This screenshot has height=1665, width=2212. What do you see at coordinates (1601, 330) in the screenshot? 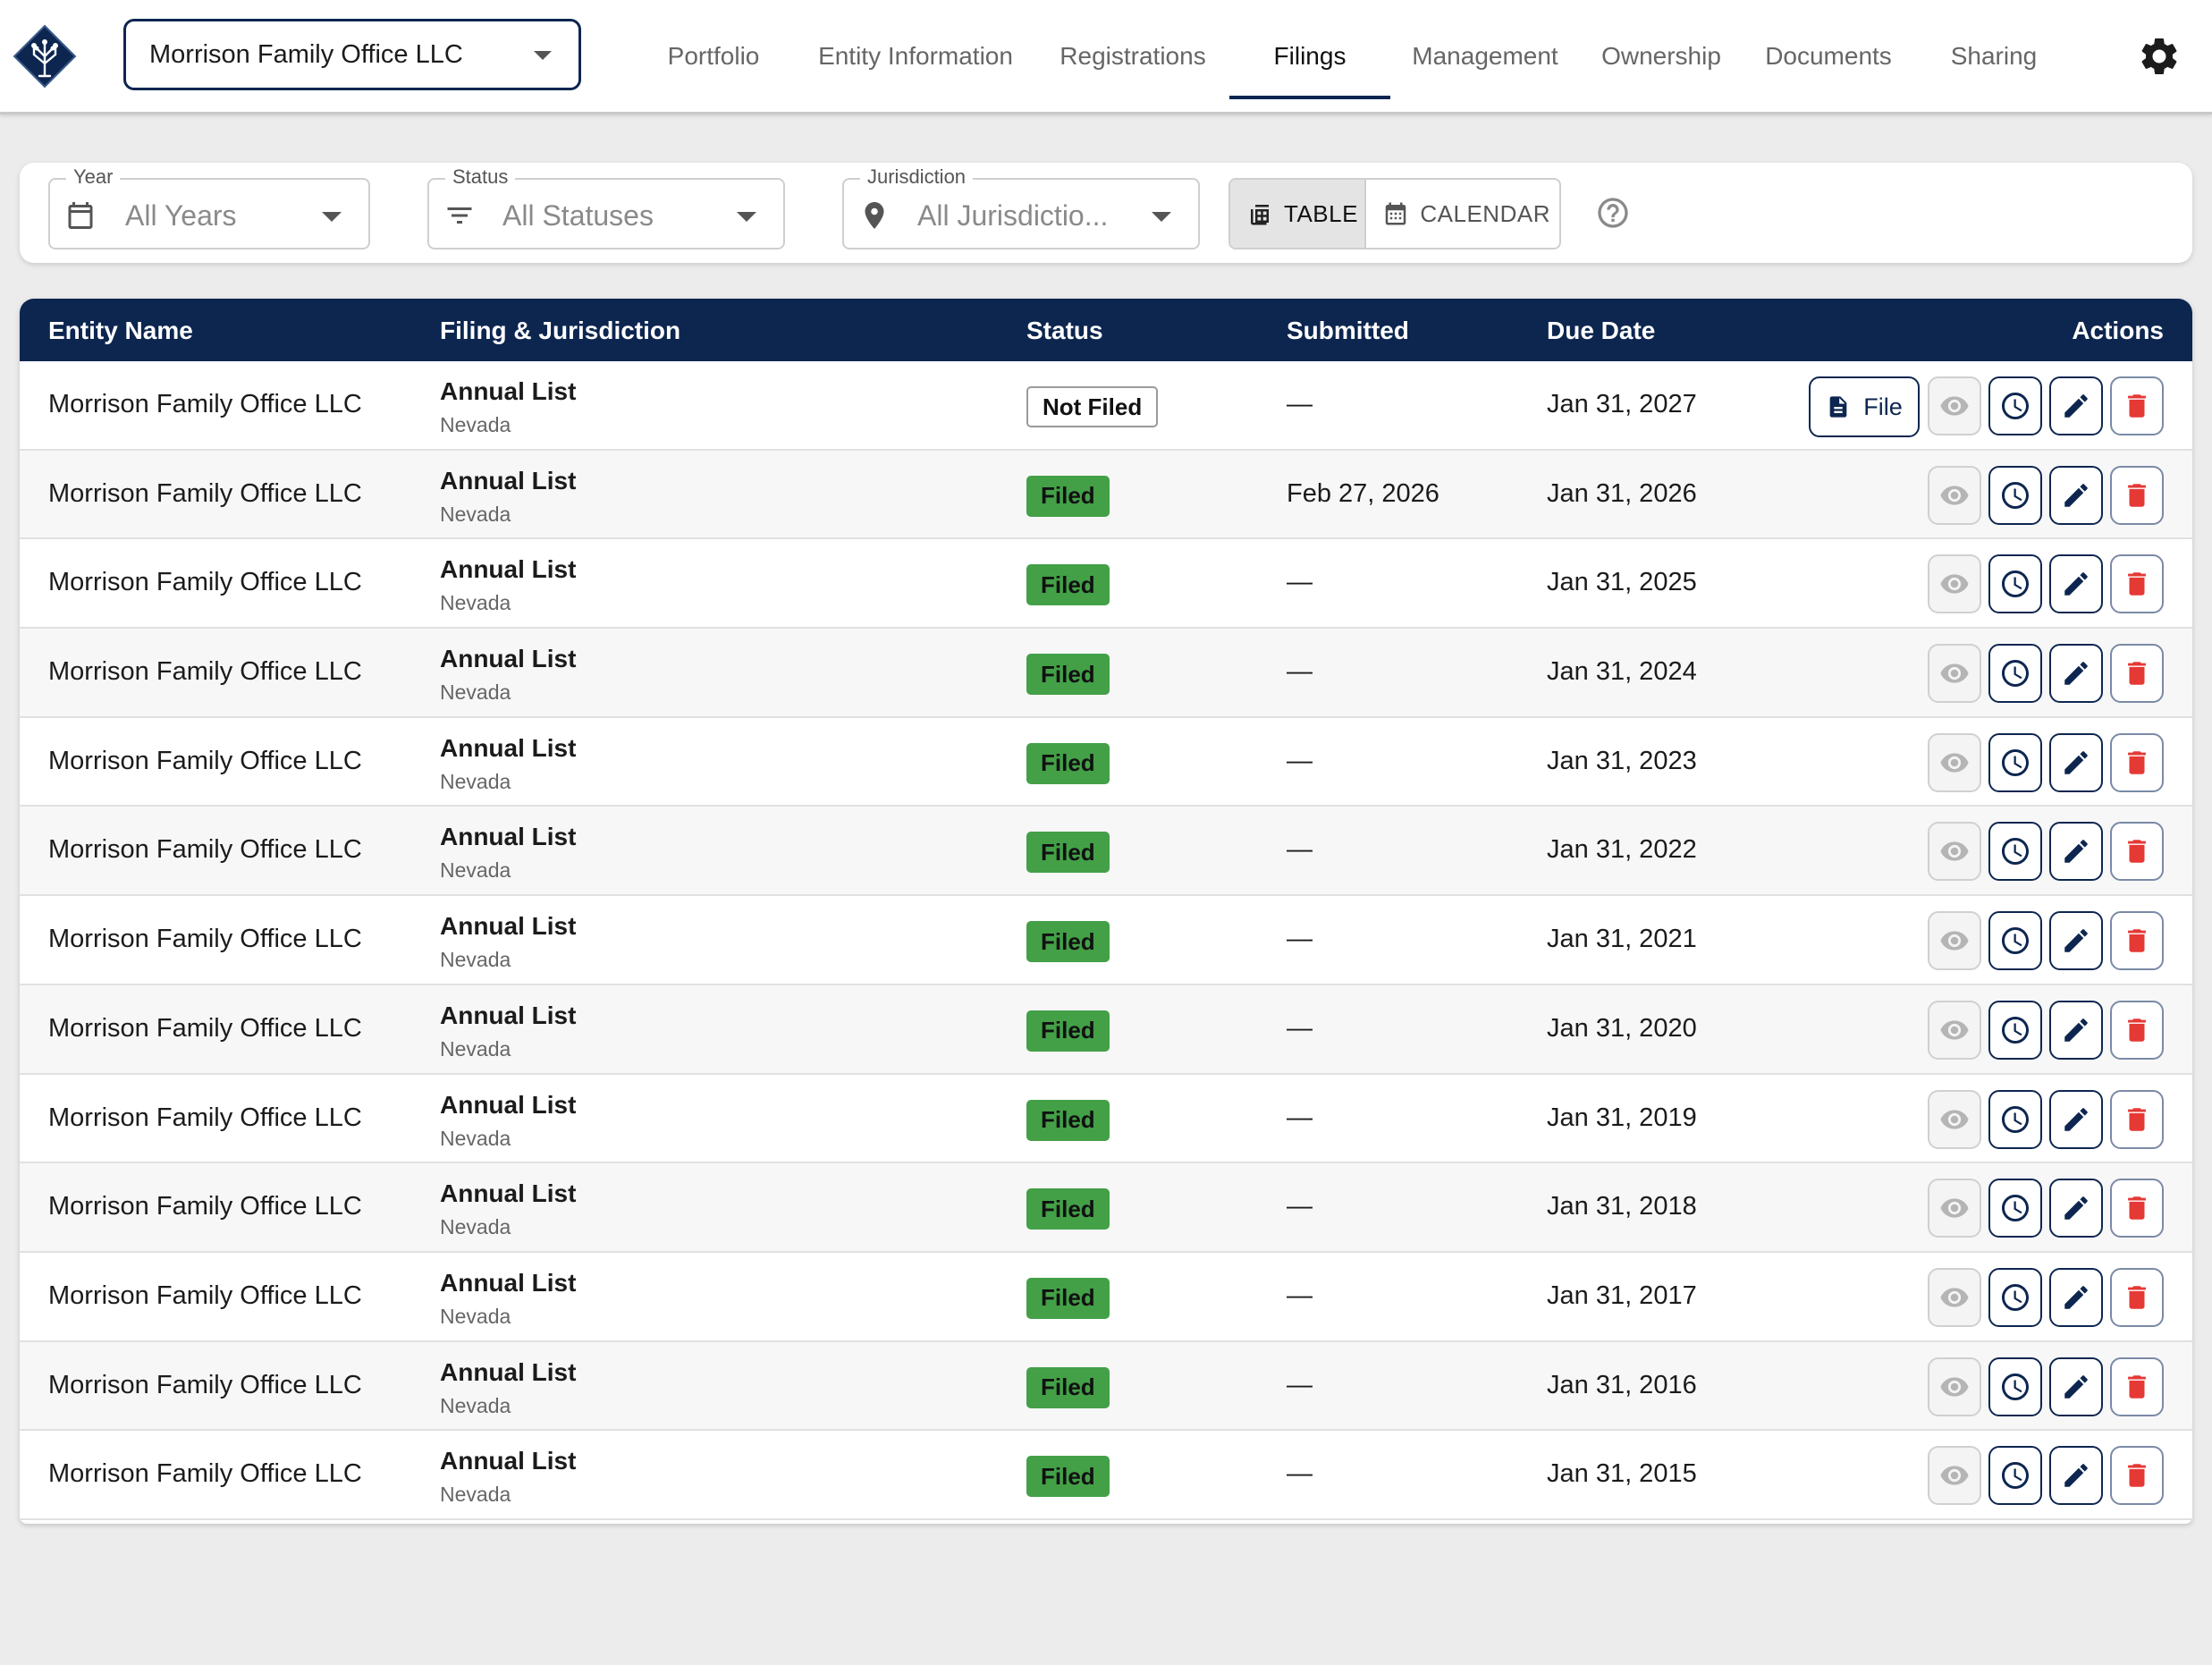
I see `column-header-due-date: Due Date` at bounding box center [1601, 330].